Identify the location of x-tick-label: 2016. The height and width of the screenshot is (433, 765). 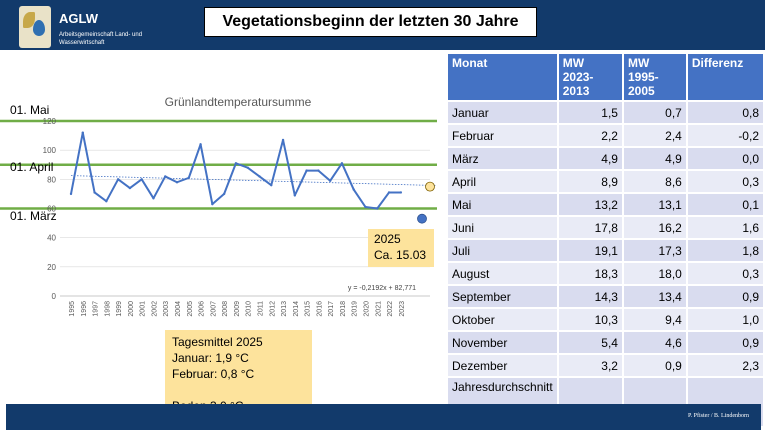
(319, 309).